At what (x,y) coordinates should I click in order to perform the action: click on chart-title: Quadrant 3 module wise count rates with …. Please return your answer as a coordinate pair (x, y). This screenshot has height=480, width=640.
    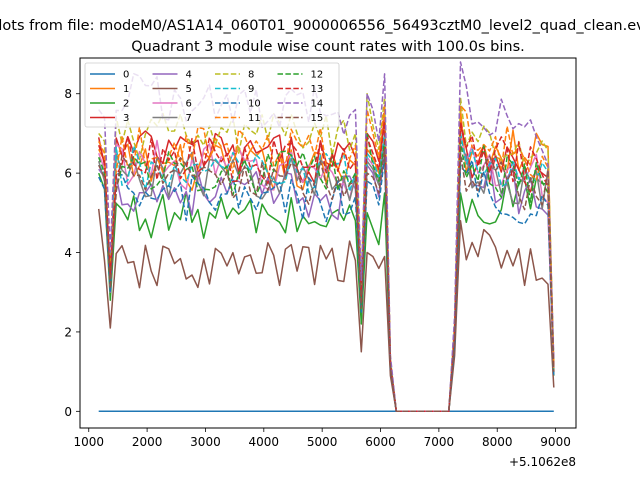
    Looking at the image, I should click on (328, 47).